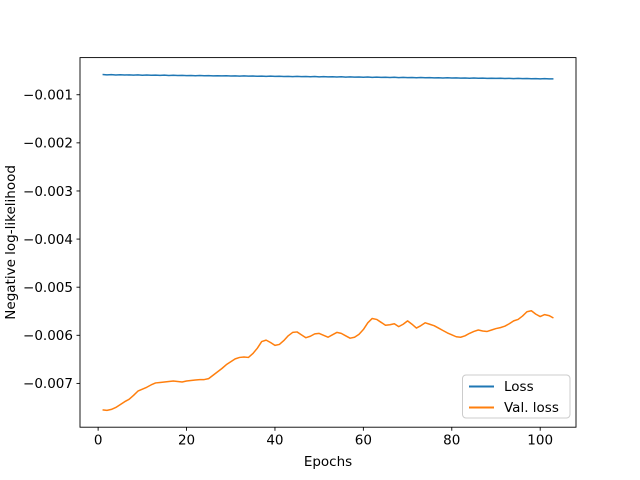 This screenshot has height=480, width=640. Describe the element at coordinates (531, 408) in the screenshot. I see `legend-val-loss-label: Val. loss` at that location.